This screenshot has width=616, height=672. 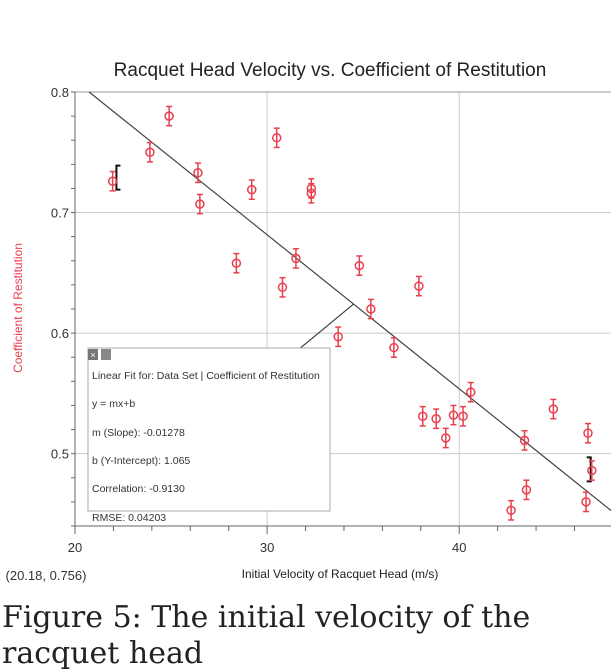 I want to click on y-tick-label: 0.5, so click(x=60, y=454).